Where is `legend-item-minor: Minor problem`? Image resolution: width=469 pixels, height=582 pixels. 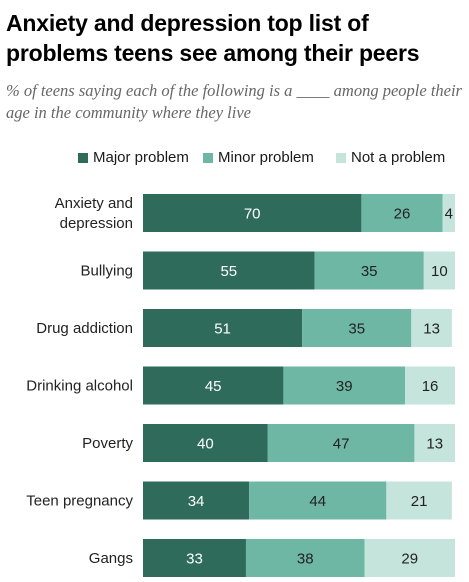
legend-item-minor: Minor problem is located at coordinates (258, 158).